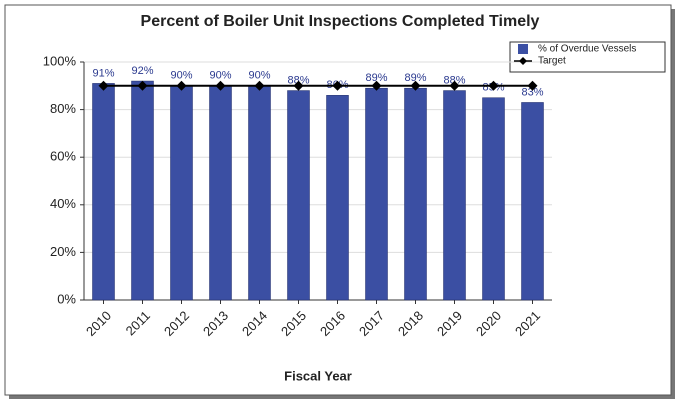 The image size is (679, 408). Describe the element at coordinates (587, 49) in the screenshot. I see `legend-label: % of Overdue Vessels` at that location.